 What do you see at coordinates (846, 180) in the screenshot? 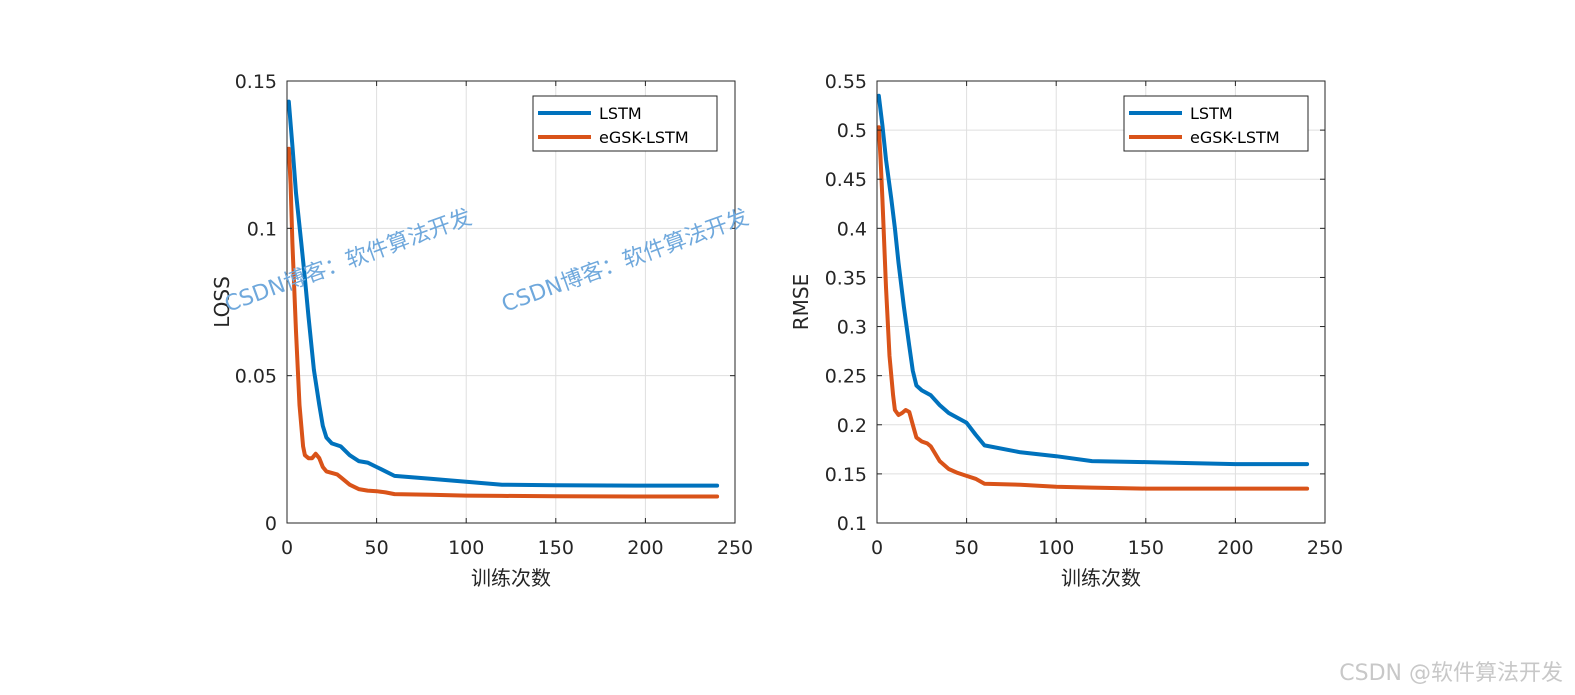
I see `y-tick-label: 0.45` at bounding box center [846, 180].